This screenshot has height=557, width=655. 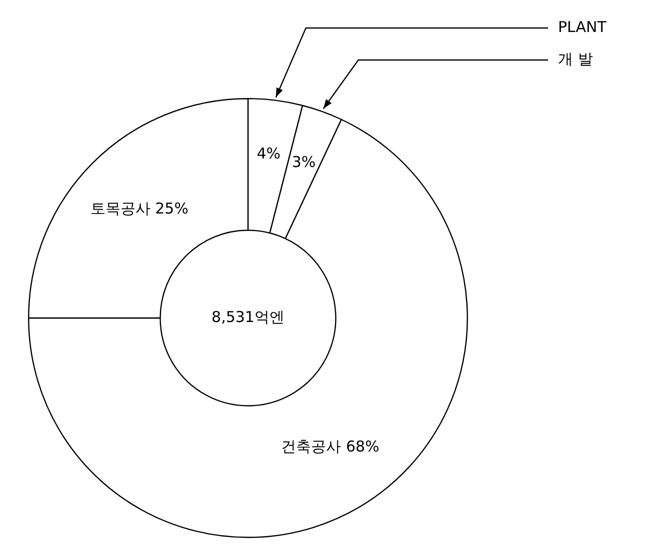 What do you see at coordinates (583, 27) in the screenshot?
I see `slice-label: PLANT` at bounding box center [583, 27].